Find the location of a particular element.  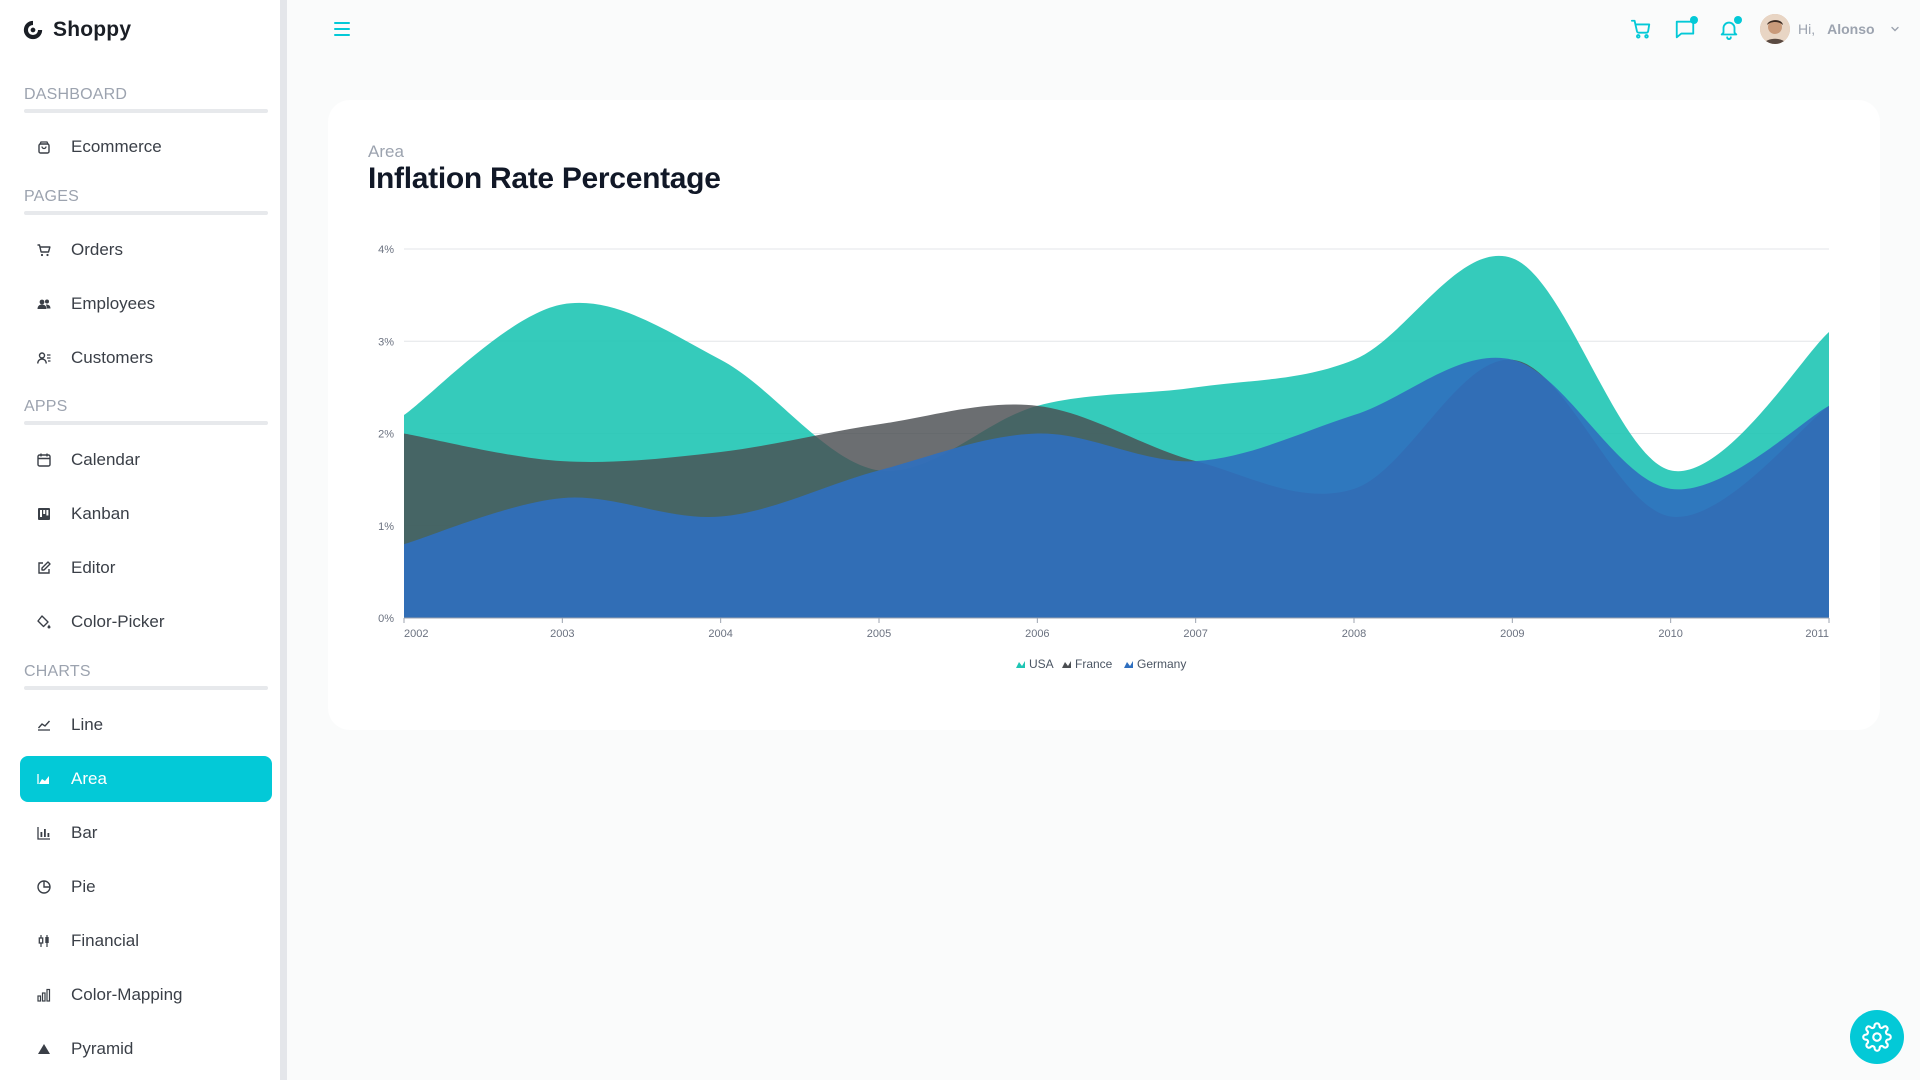

sidebar-item-label: Line is located at coordinates (87, 724).